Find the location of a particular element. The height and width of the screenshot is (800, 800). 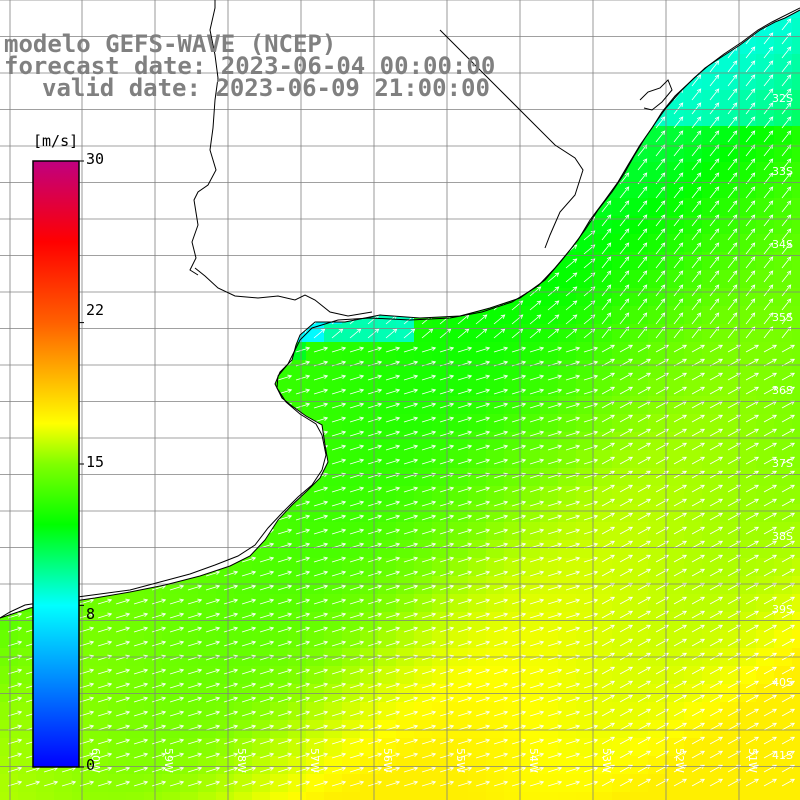

latitude-label: 32S is located at coordinates (782, 98).